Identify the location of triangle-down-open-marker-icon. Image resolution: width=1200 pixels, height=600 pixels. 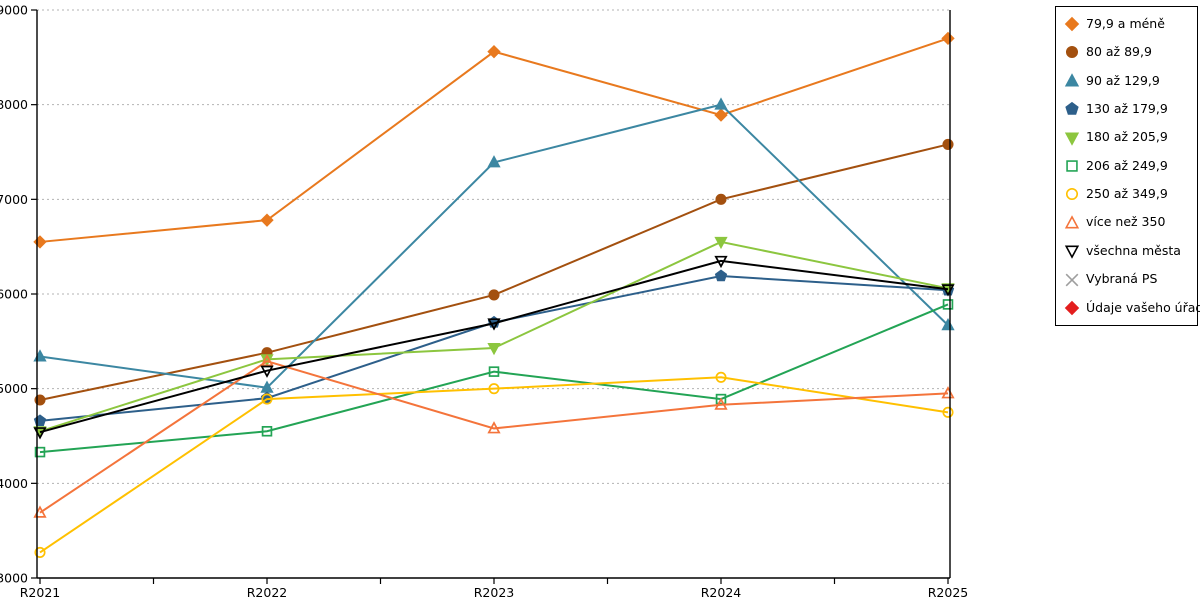
(1072, 252).